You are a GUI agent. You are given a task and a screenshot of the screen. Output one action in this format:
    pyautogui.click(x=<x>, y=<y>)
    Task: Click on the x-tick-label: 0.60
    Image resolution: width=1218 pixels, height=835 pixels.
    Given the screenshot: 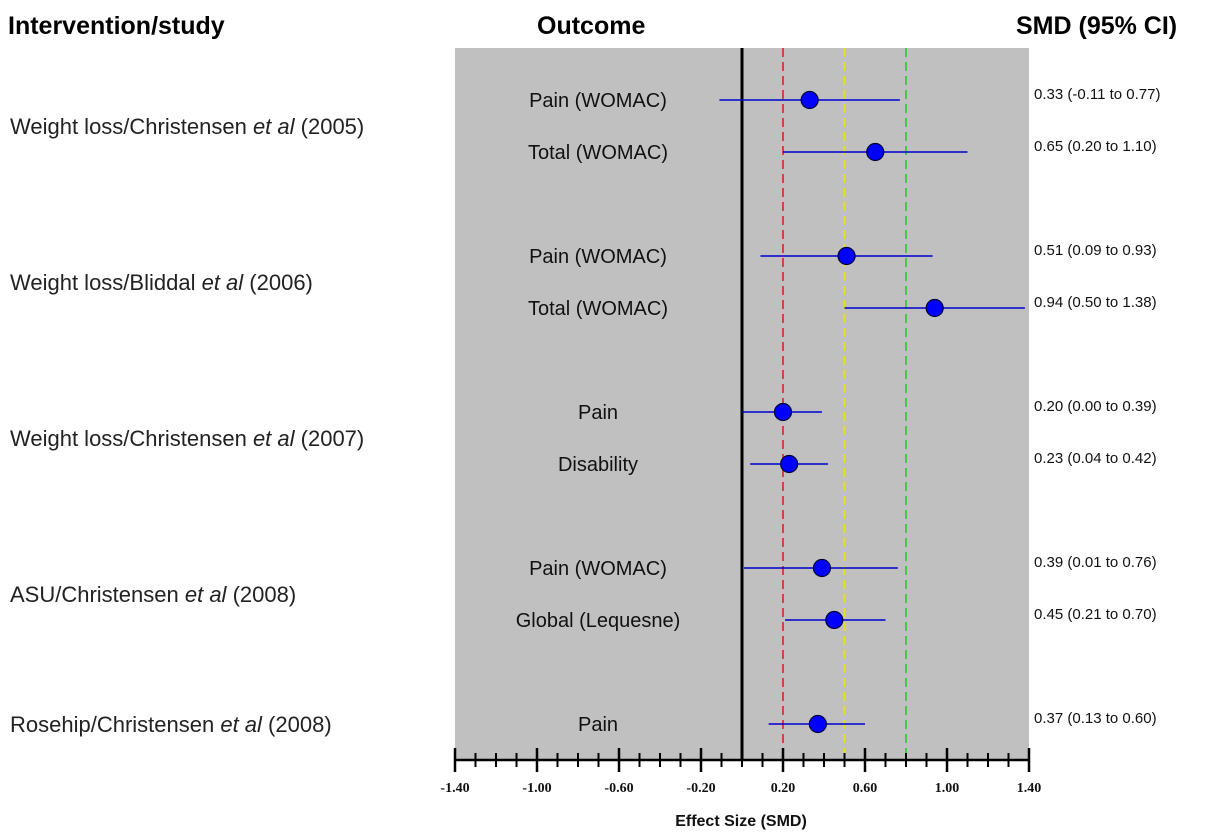 What is the action you would take?
    pyautogui.click(x=865, y=788)
    